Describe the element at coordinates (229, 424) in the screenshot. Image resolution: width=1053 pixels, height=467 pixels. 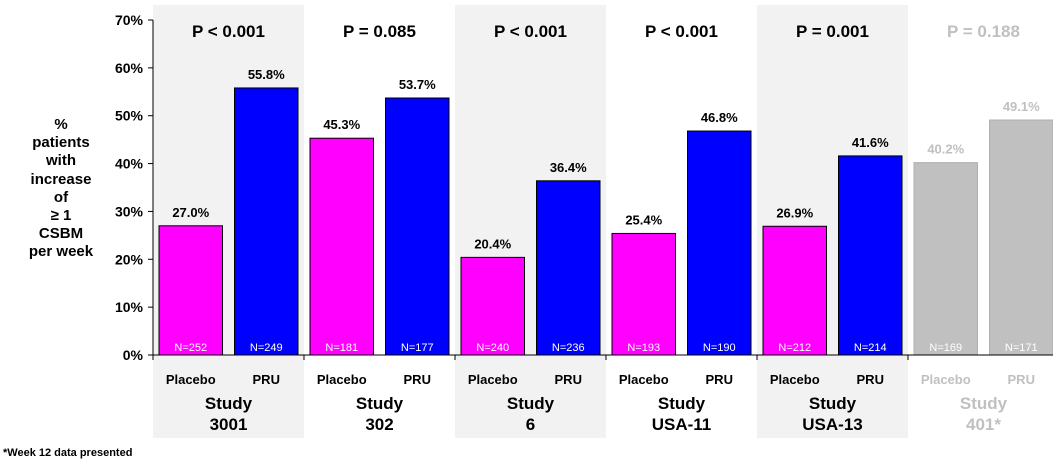
I see `study-label: 3001` at that location.